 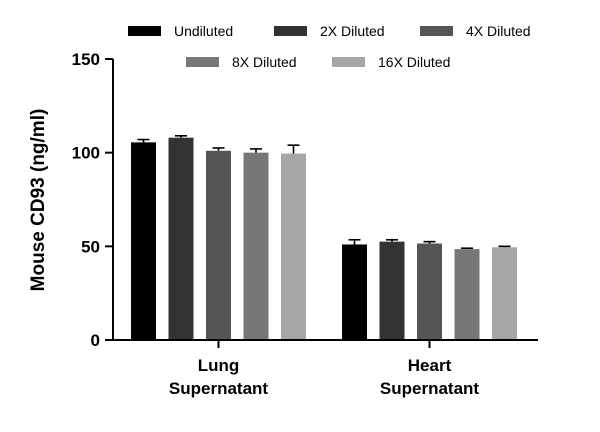 I want to click on legend-item: 16X Diluted, so click(x=391, y=62).